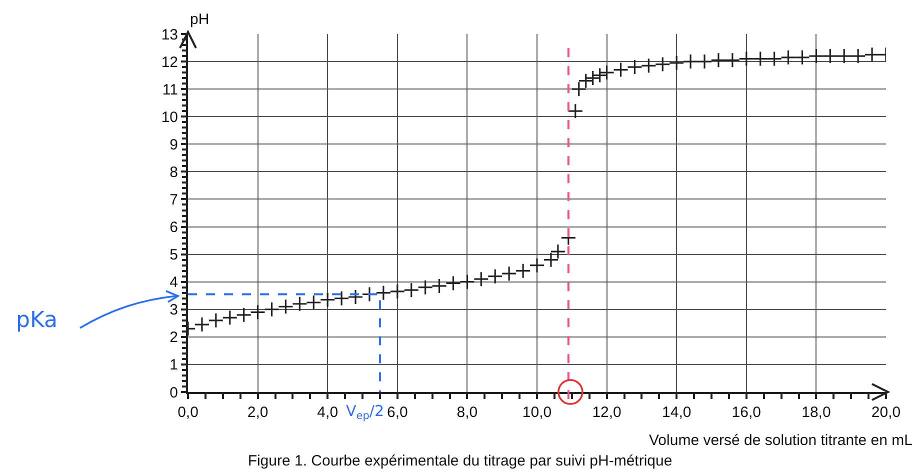 This screenshot has height=475, width=920. Describe the element at coordinates (397, 412) in the screenshot. I see `x-tick-label: 6,0` at that location.